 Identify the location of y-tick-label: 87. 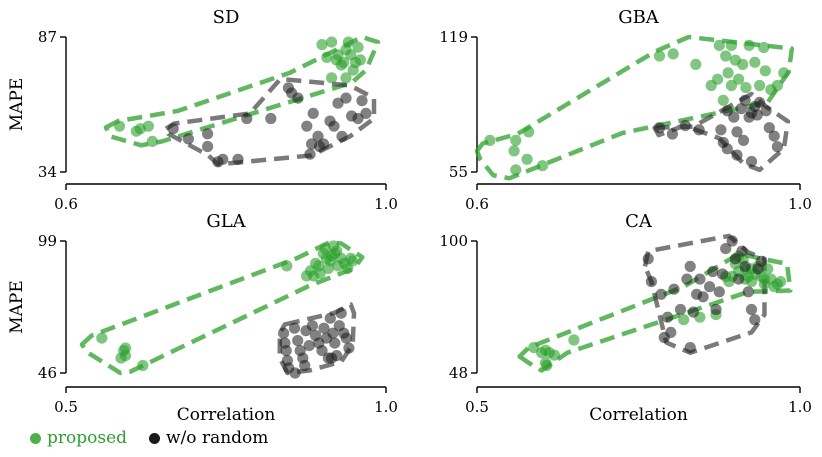
(47, 37).